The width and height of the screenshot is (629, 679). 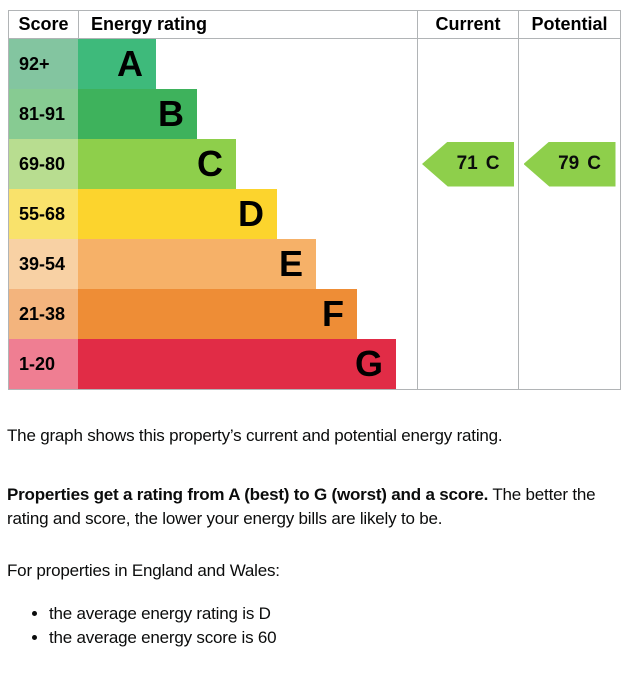 I want to click on band-letter-c: C, so click(x=209, y=163).